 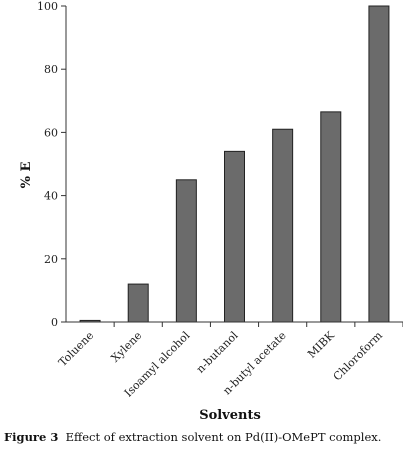 What do you see at coordinates (230, 415) in the screenshot?
I see `x-axis-title: Solvents` at bounding box center [230, 415].